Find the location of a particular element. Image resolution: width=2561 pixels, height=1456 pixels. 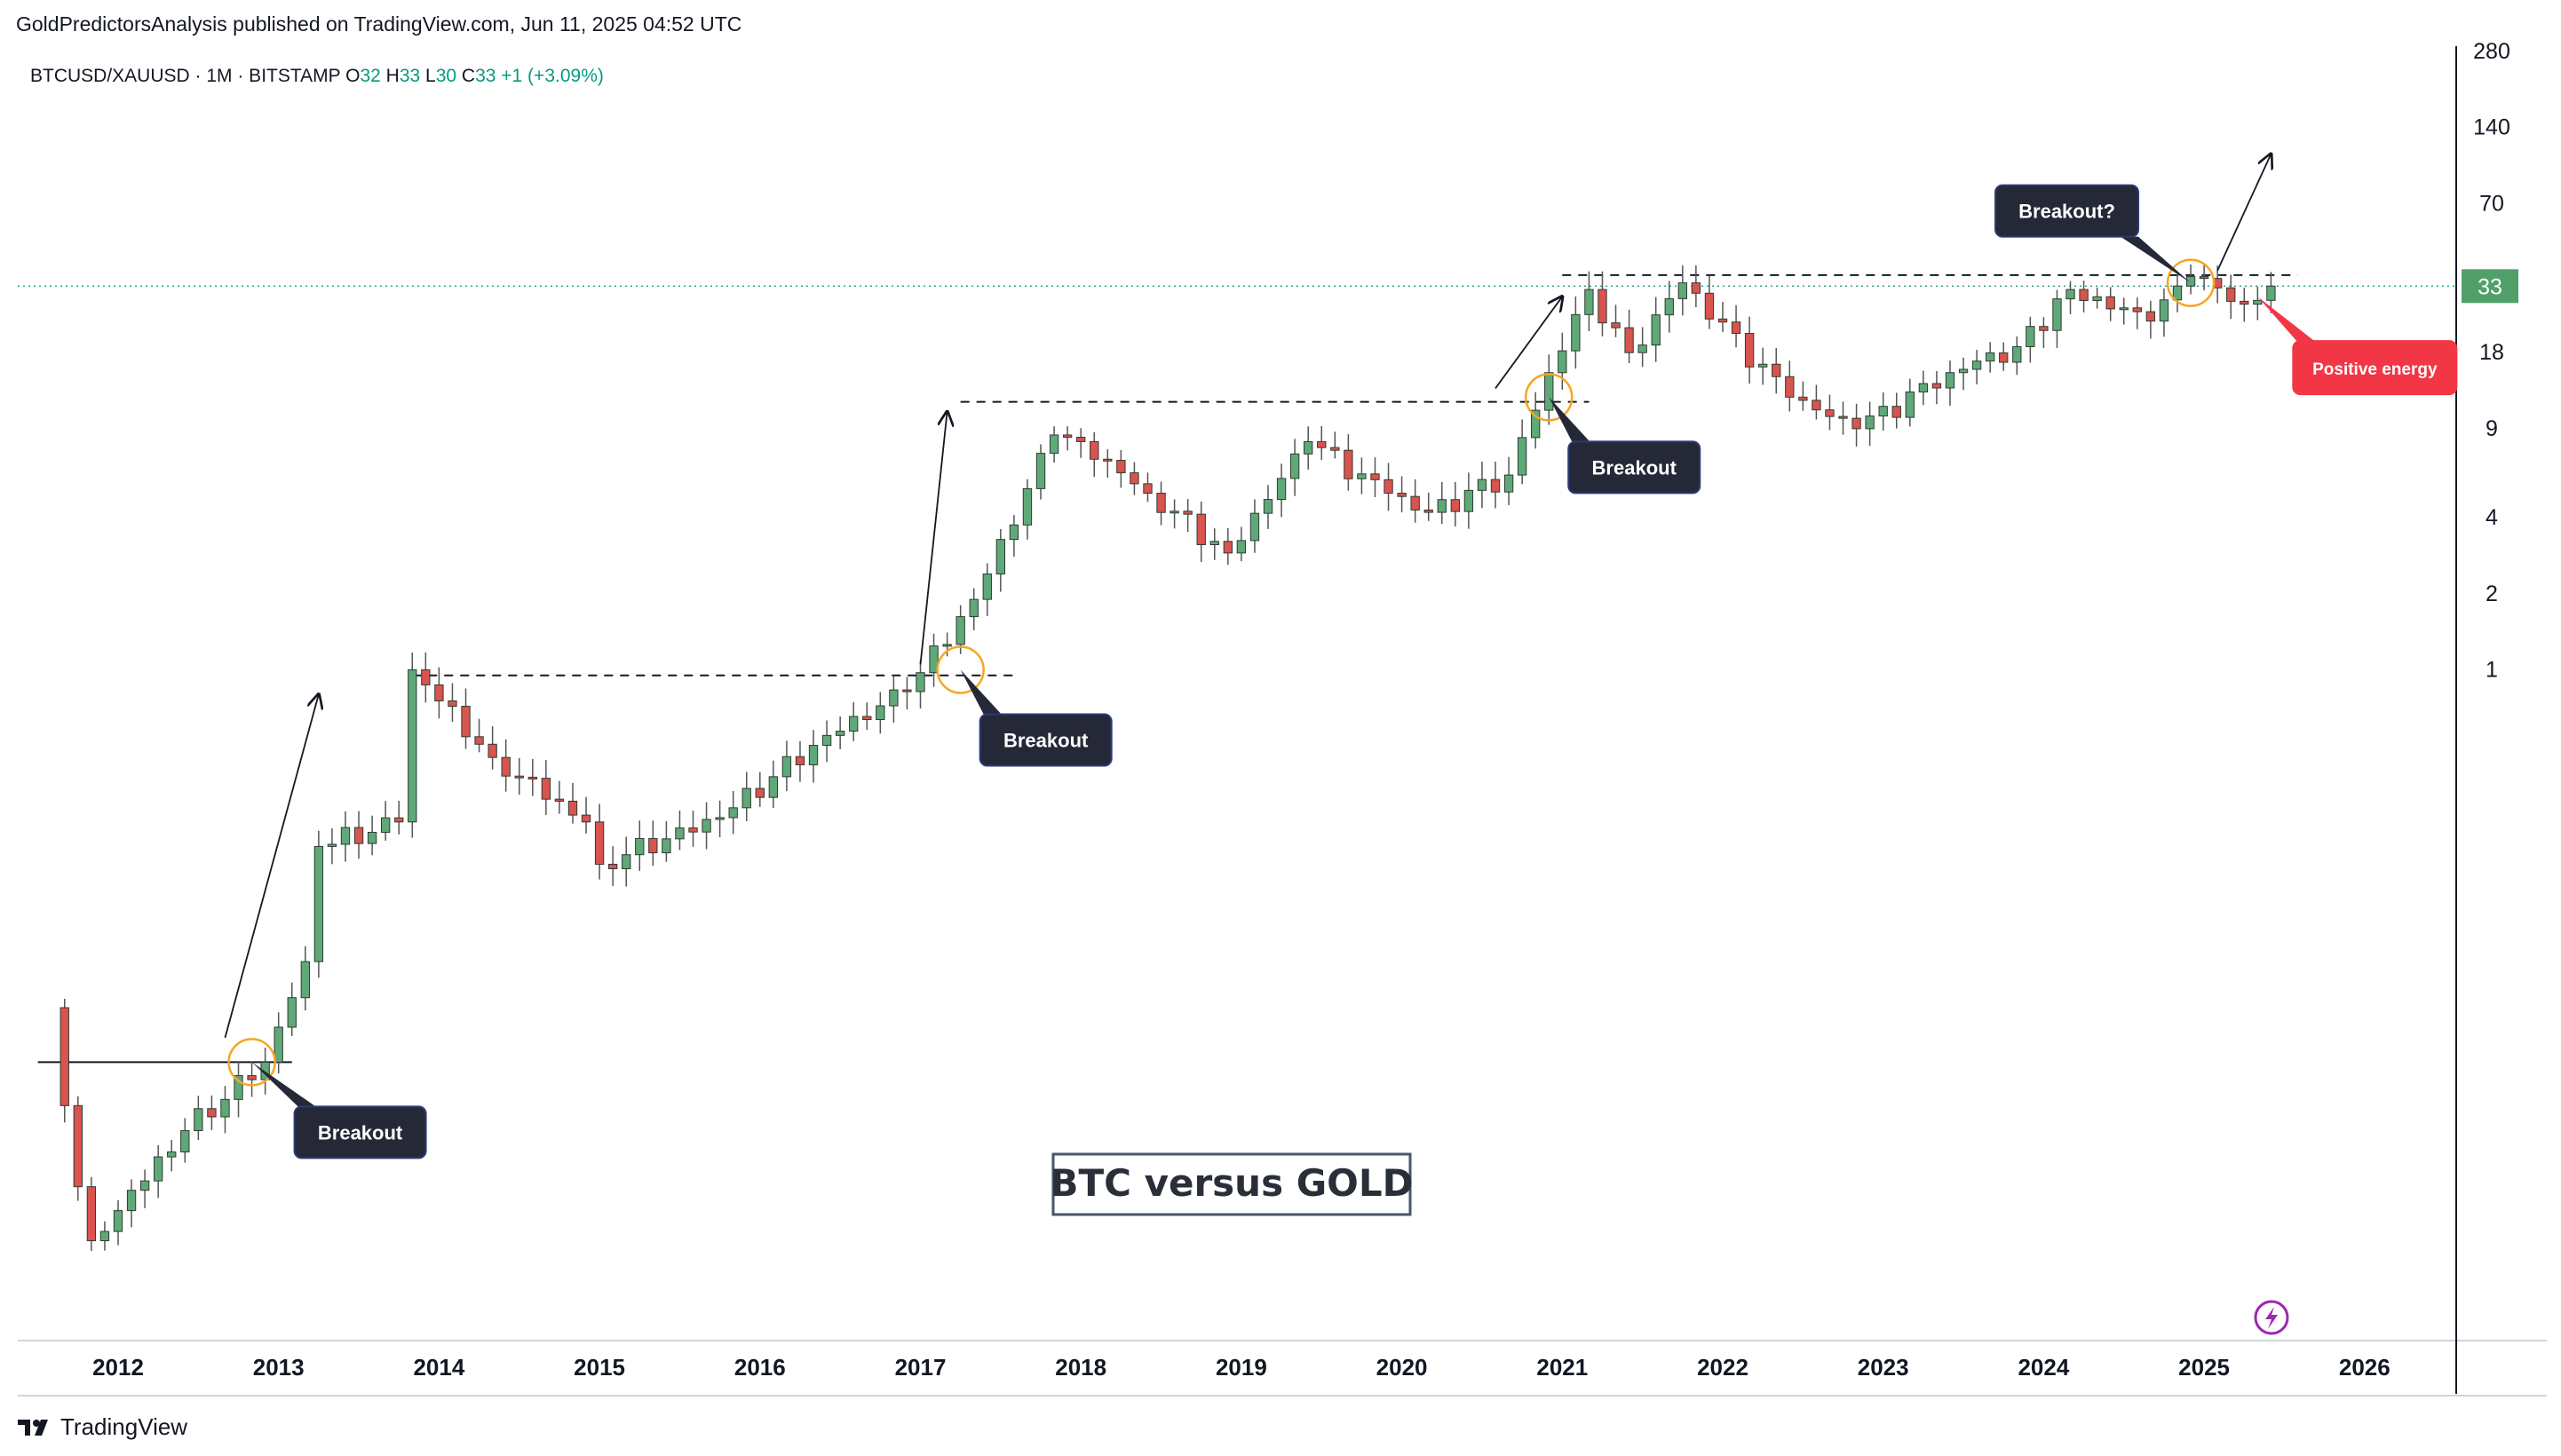

last-price-badge: 33 is located at coordinates (2490, 286).